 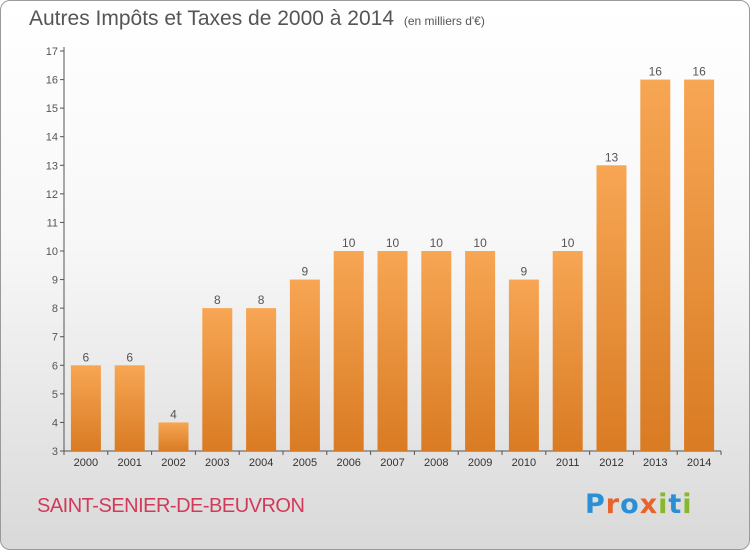 I want to click on y-tick-label: 8, so click(x=55, y=309).